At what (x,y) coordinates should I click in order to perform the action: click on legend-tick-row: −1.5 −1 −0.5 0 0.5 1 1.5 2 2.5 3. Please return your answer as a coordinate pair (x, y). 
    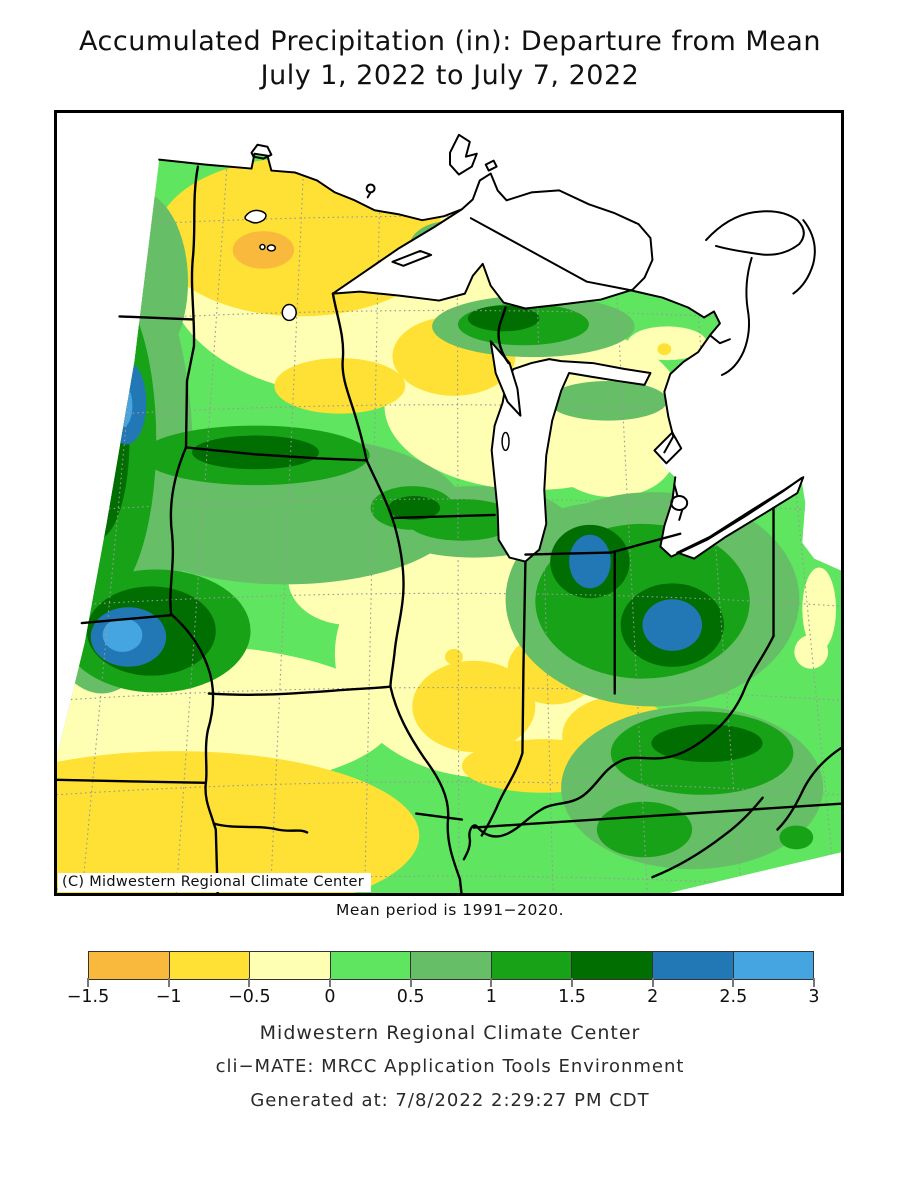
    Looking at the image, I should click on (443, 993).